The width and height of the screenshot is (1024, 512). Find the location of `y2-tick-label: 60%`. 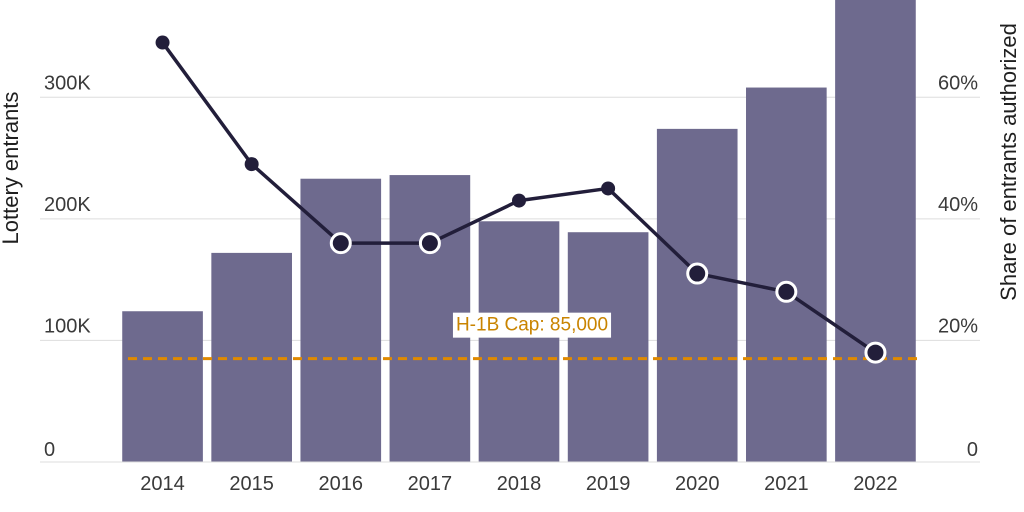

y2-tick-label: 60% is located at coordinates (958, 83).